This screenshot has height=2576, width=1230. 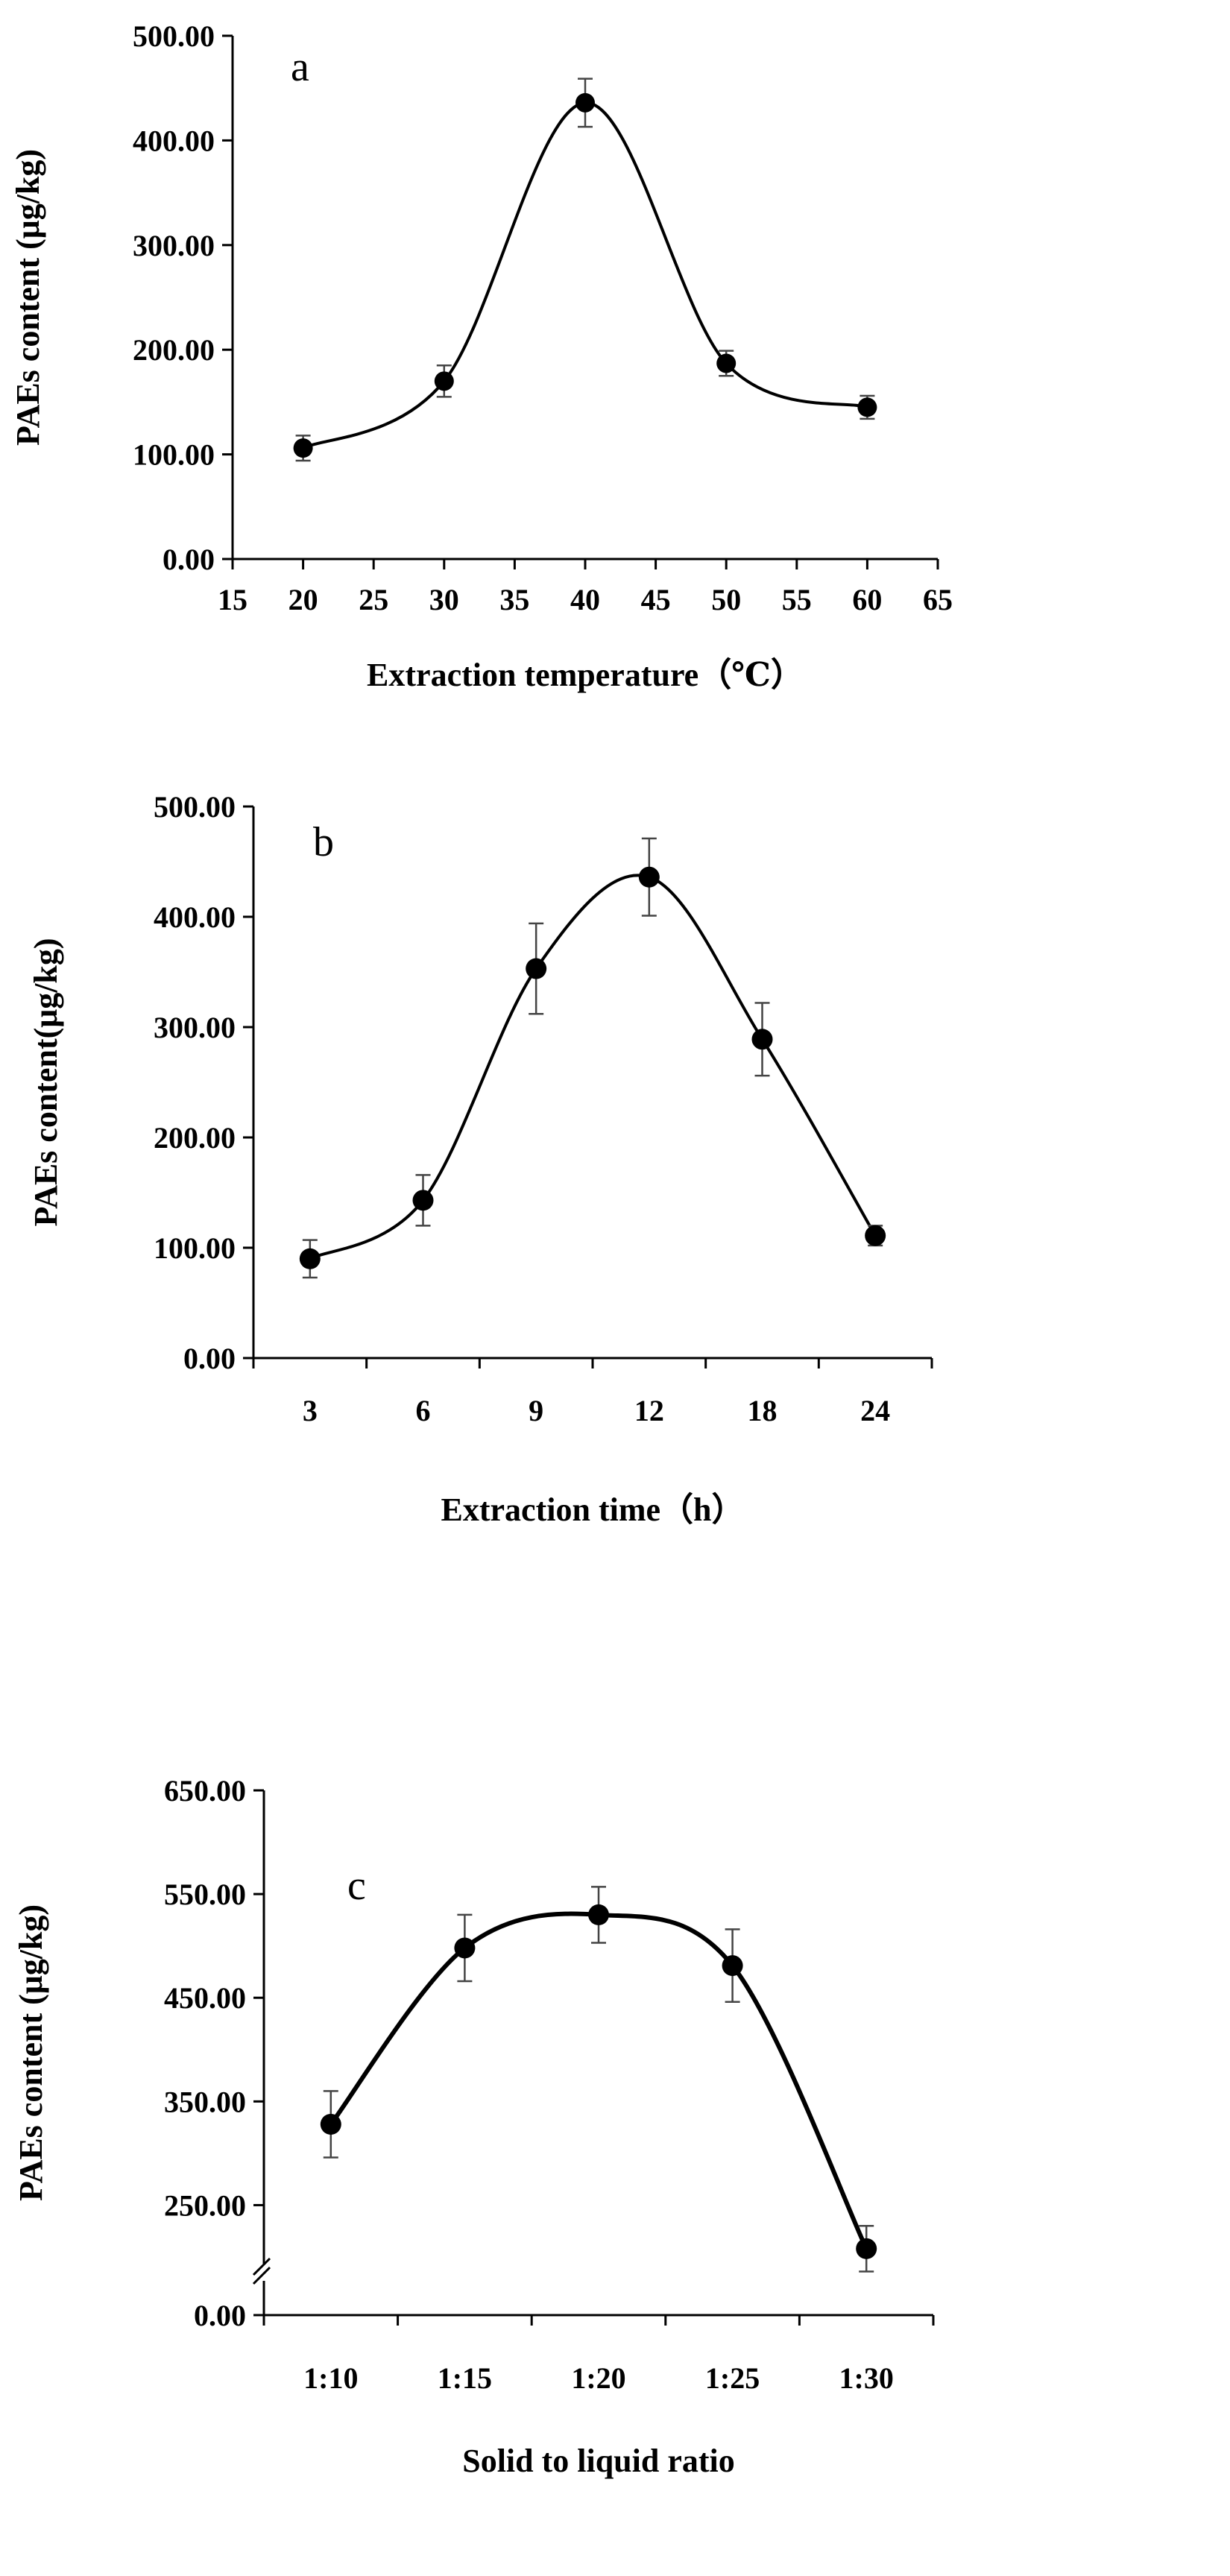 I want to click on y-tick-label: 450.00, so click(x=205, y=1998).